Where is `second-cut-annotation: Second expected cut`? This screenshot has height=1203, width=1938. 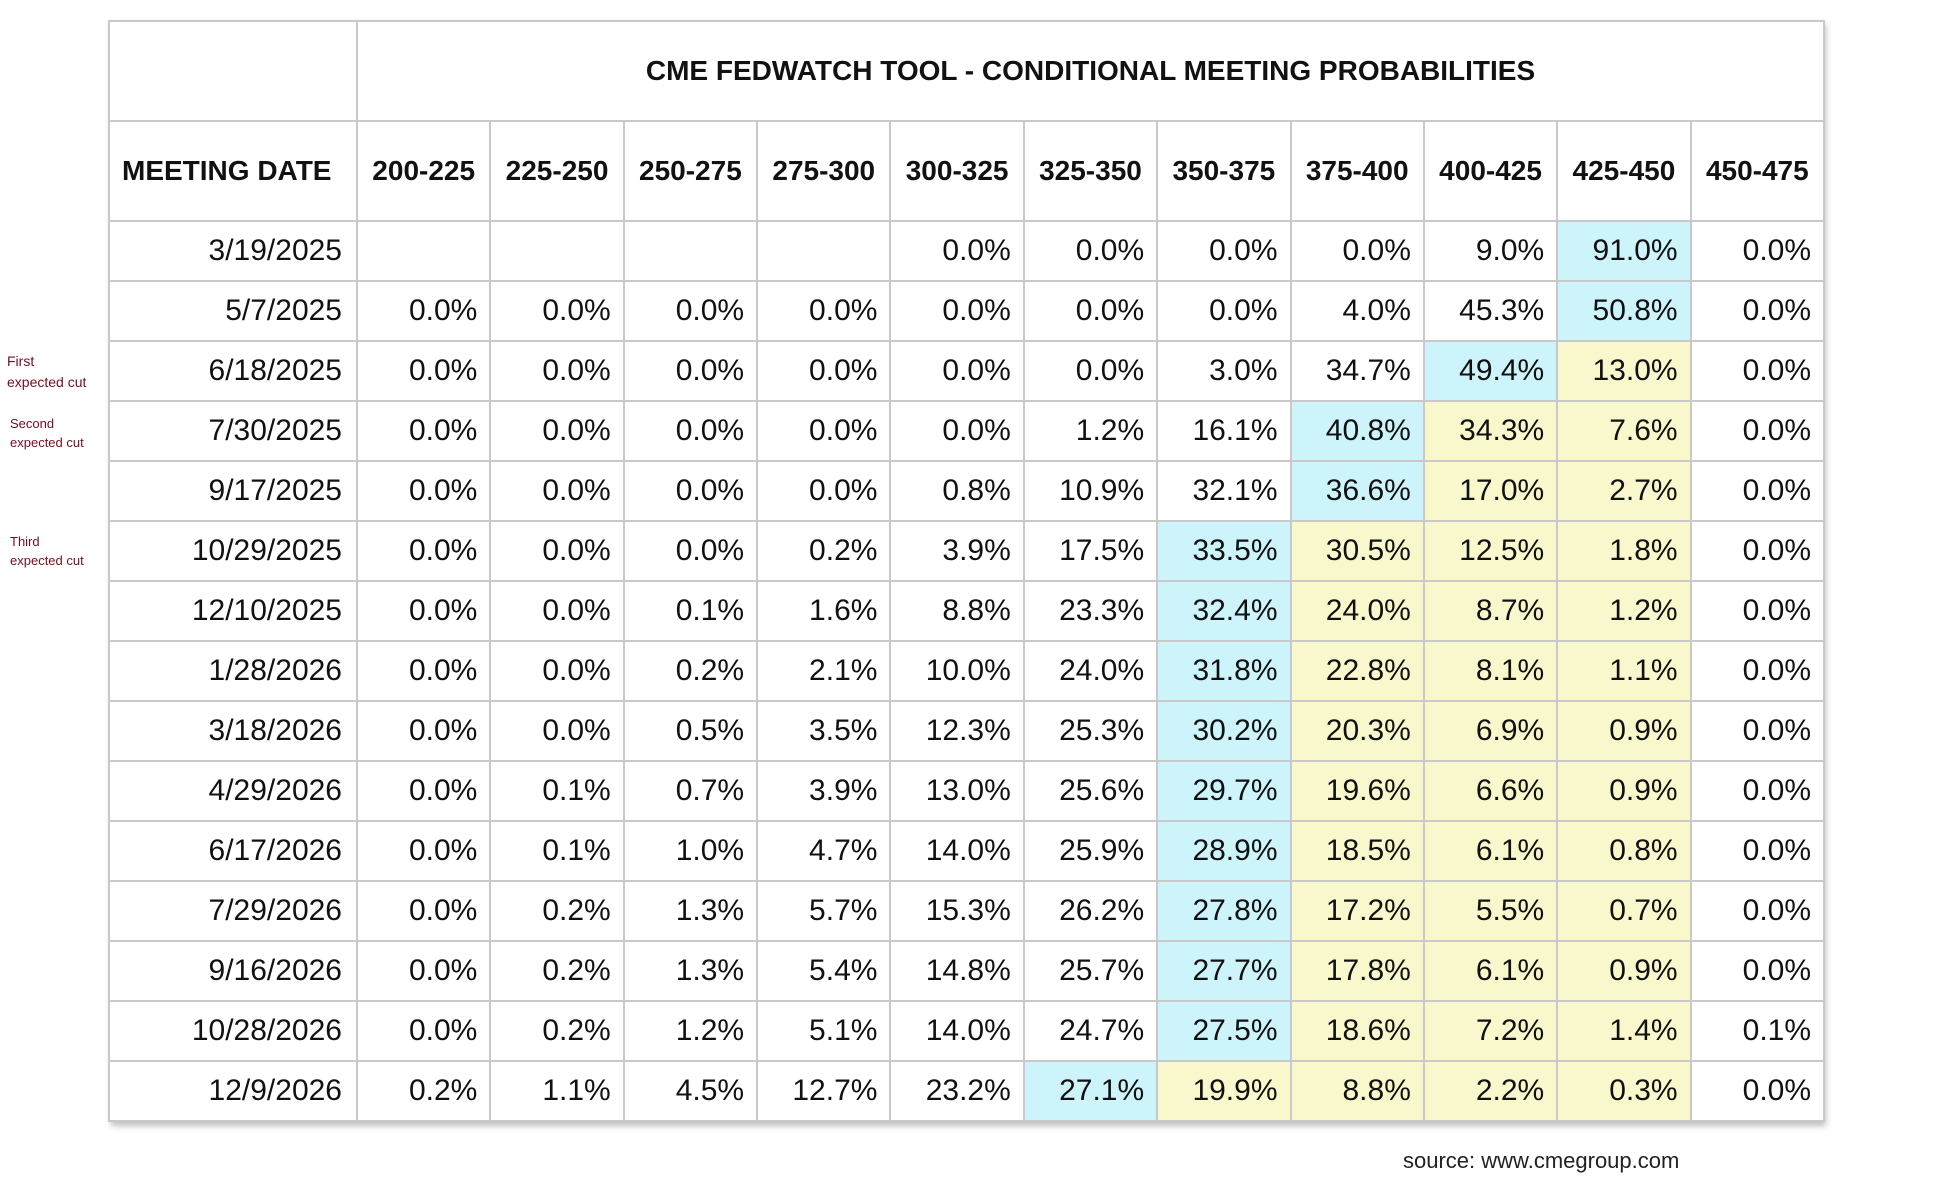 second-cut-annotation: Second expected cut is located at coordinates (47, 433).